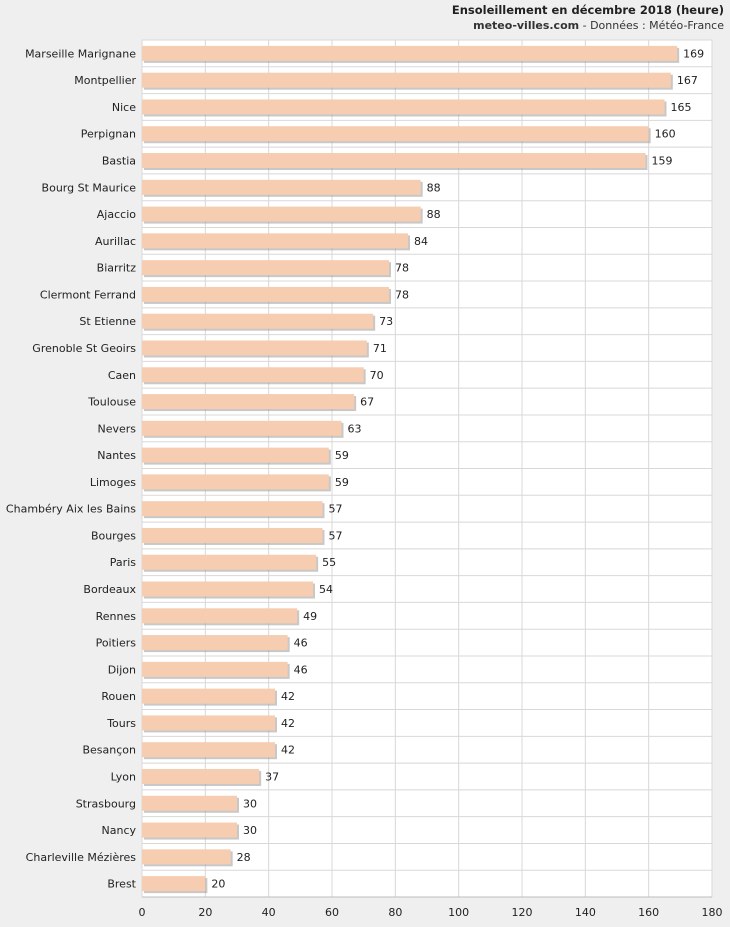 Image resolution: width=730 pixels, height=927 pixels. Describe the element at coordinates (124, 107) in the screenshot. I see `category-label: Nice` at that location.